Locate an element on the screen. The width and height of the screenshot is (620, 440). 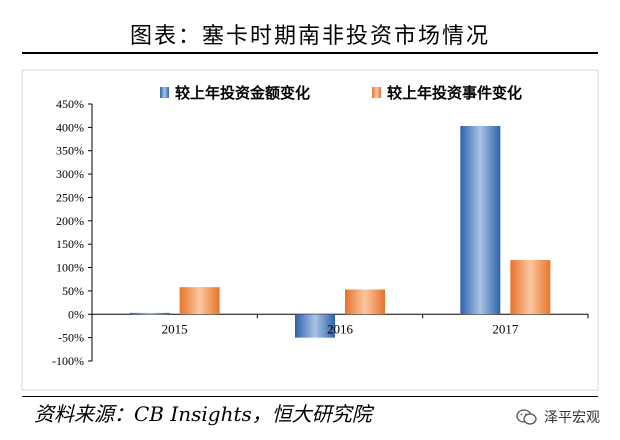
source-note: 资料来源：CB Insights，恒大研究院 is located at coordinates (203, 414).